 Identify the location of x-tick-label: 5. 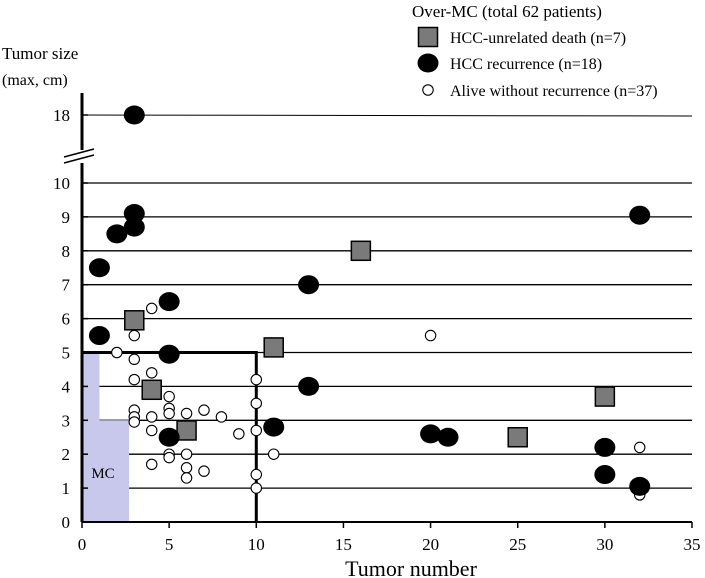
(169, 544).